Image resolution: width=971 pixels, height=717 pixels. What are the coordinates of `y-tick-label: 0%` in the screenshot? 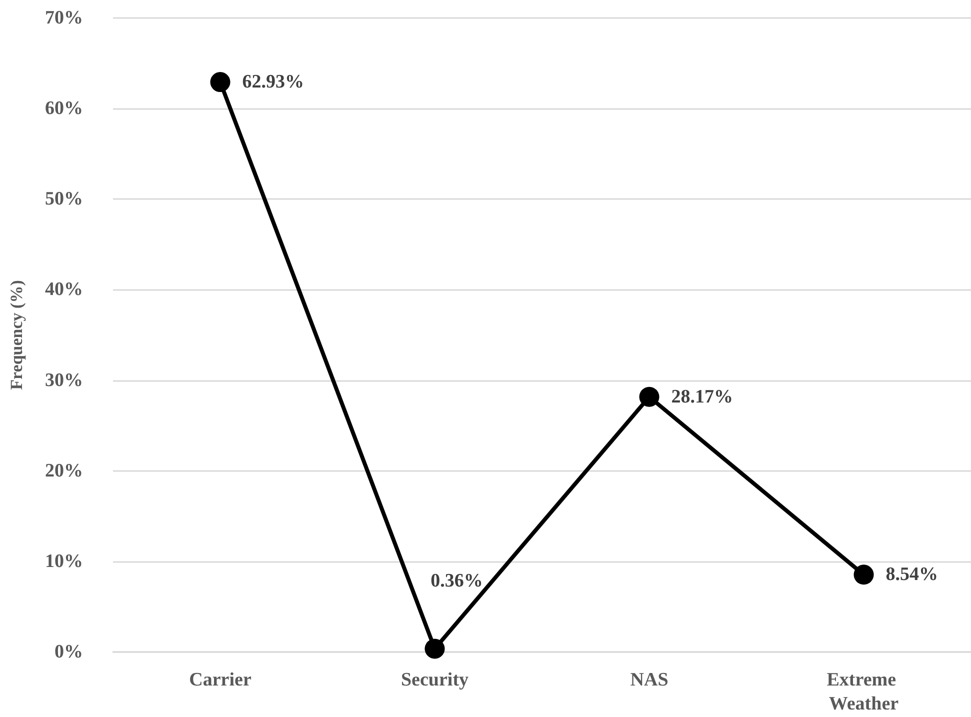 It's located at (68, 652).